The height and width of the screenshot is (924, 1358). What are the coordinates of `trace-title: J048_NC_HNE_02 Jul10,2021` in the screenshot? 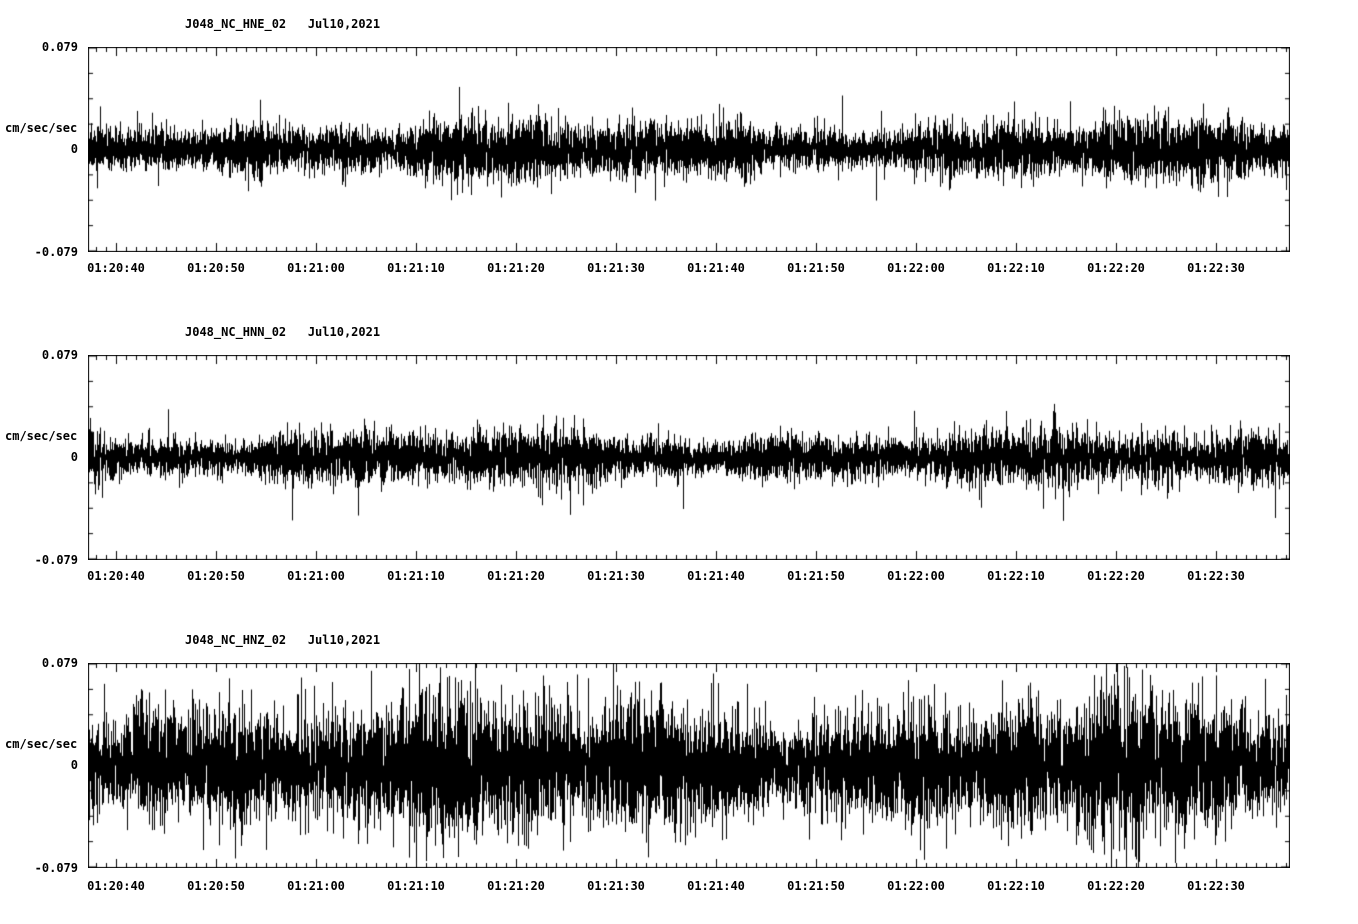 It's located at (283, 24).